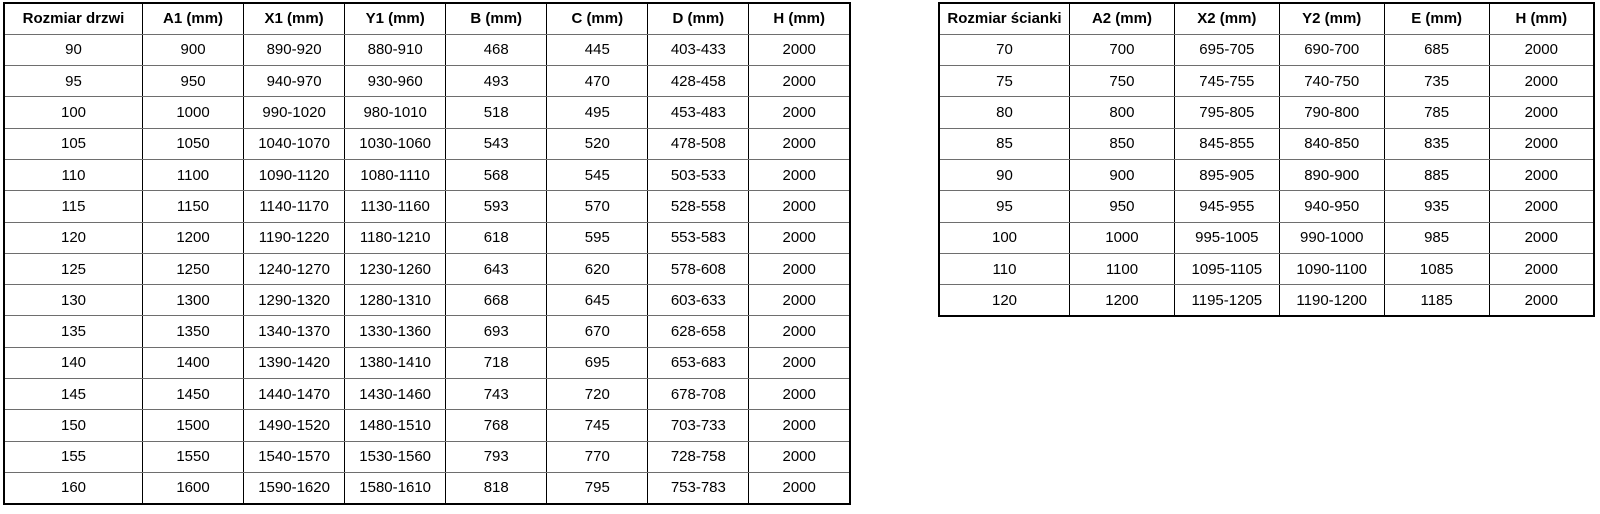 The height and width of the screenshot is (514, 1600). Describe the element at coordinates (294, 488) in the screenshot. I see `table-cell: 1590-1620` at that location.